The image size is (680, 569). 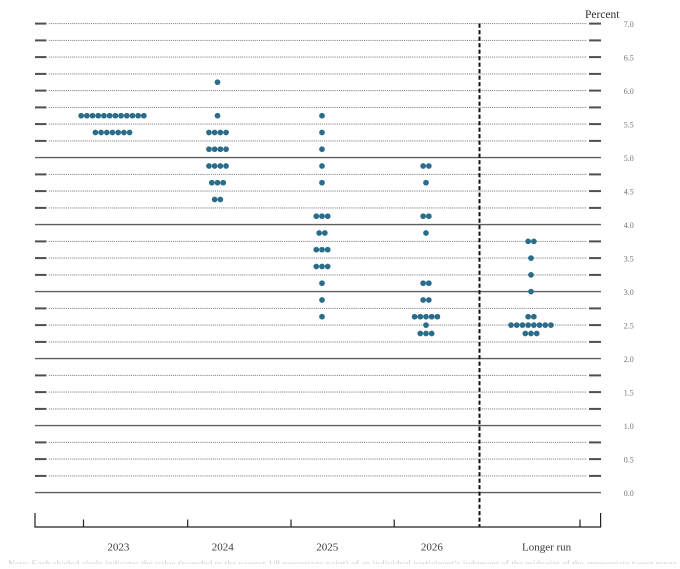 I want to click on svg-text: 7.0, so click(x=629, y=24).